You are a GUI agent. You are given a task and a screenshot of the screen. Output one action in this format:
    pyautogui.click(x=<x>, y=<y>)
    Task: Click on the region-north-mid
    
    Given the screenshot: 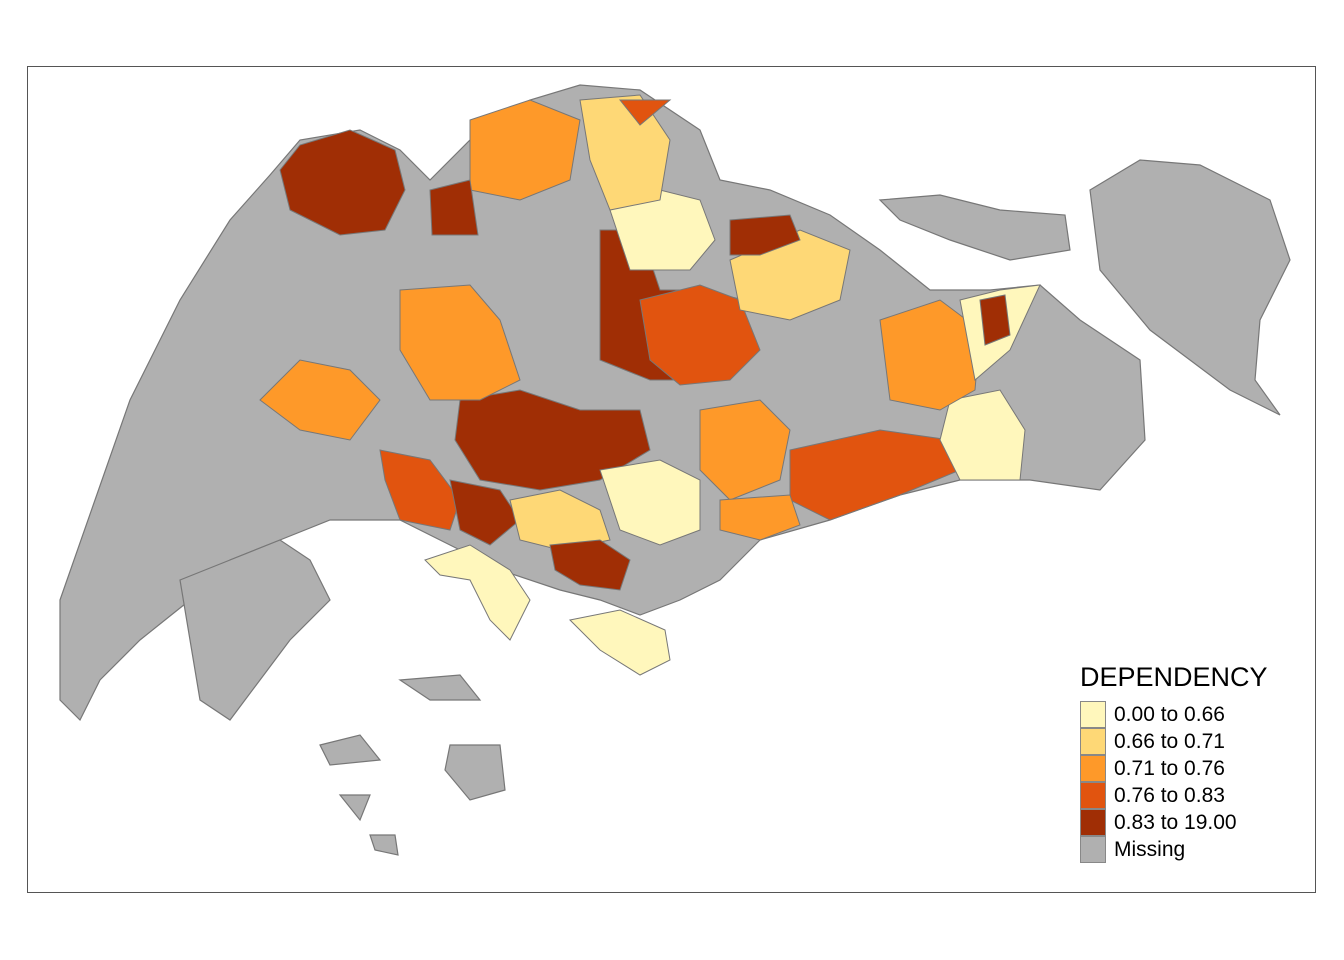 What is the action you would take?
    pyautogui.click(x=700, y=335)
    